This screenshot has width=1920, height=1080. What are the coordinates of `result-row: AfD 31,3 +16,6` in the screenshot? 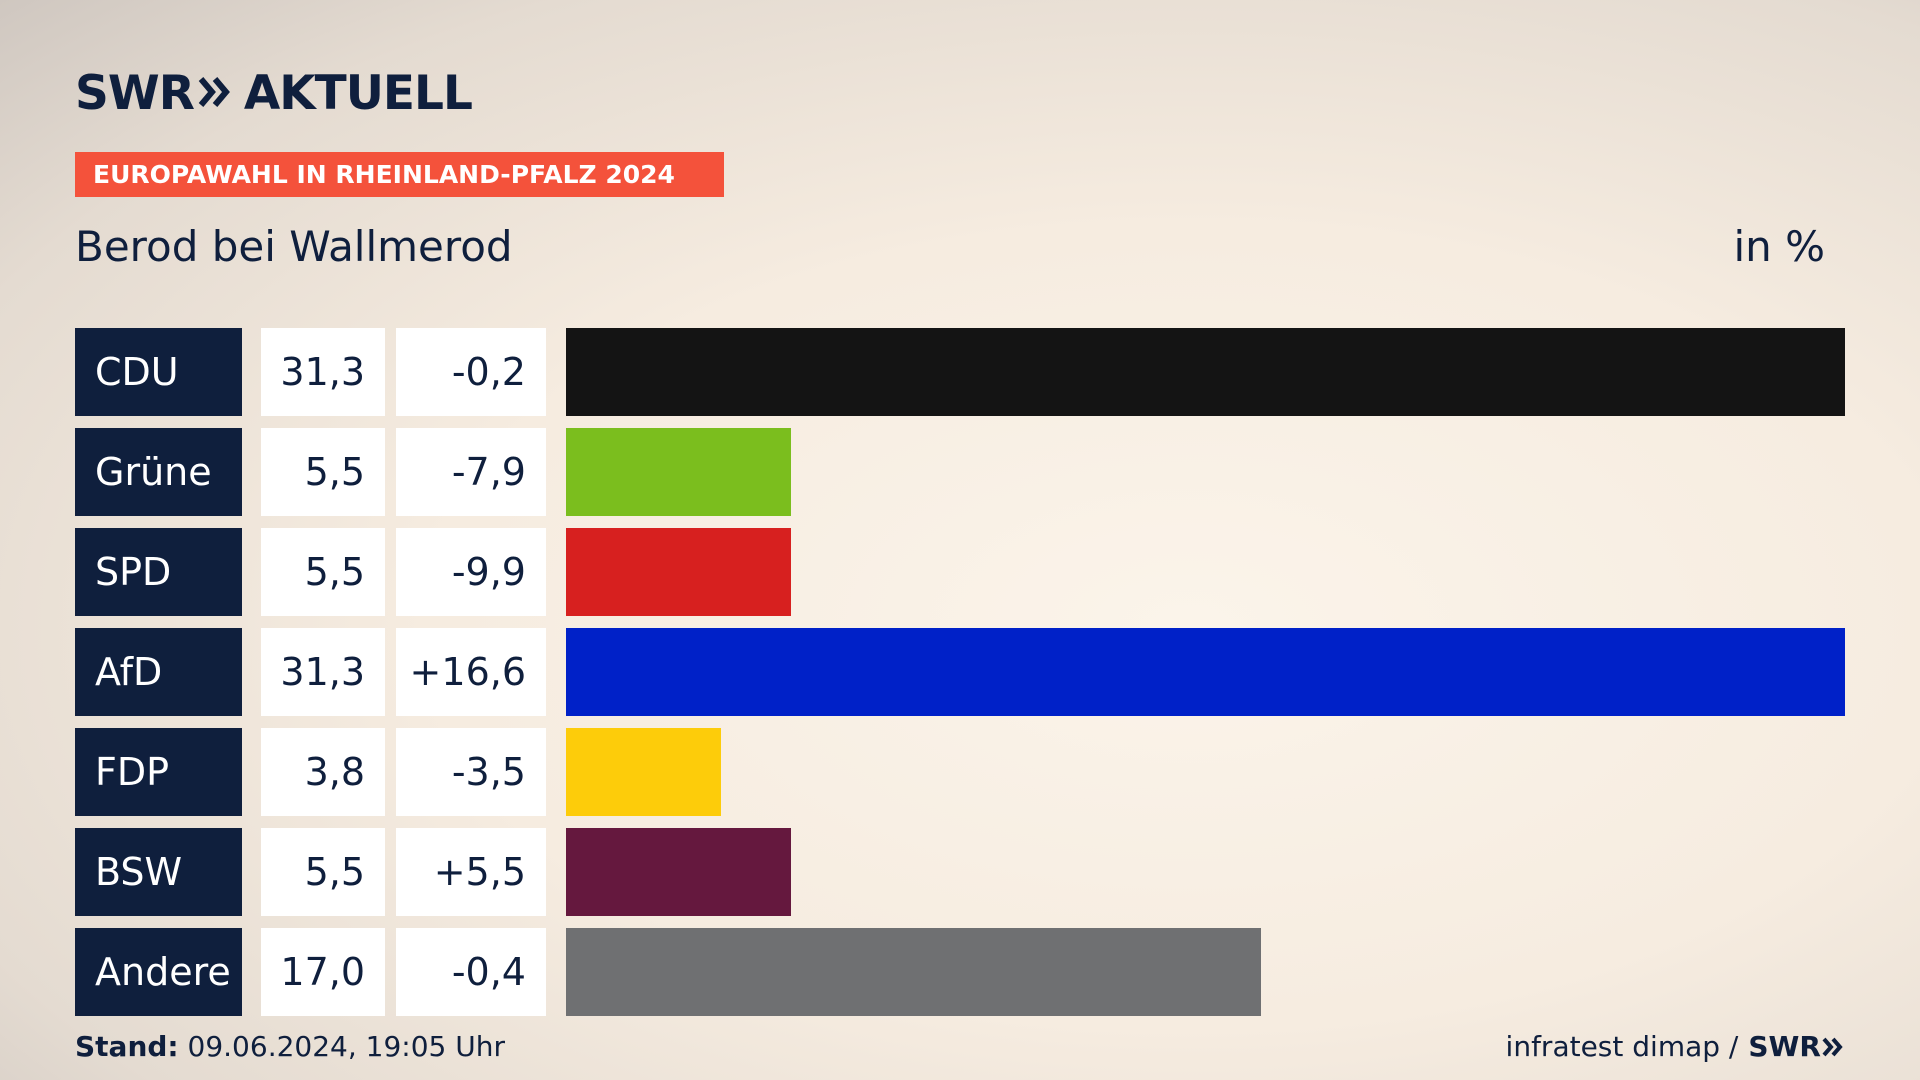 It's located at (960, 672).